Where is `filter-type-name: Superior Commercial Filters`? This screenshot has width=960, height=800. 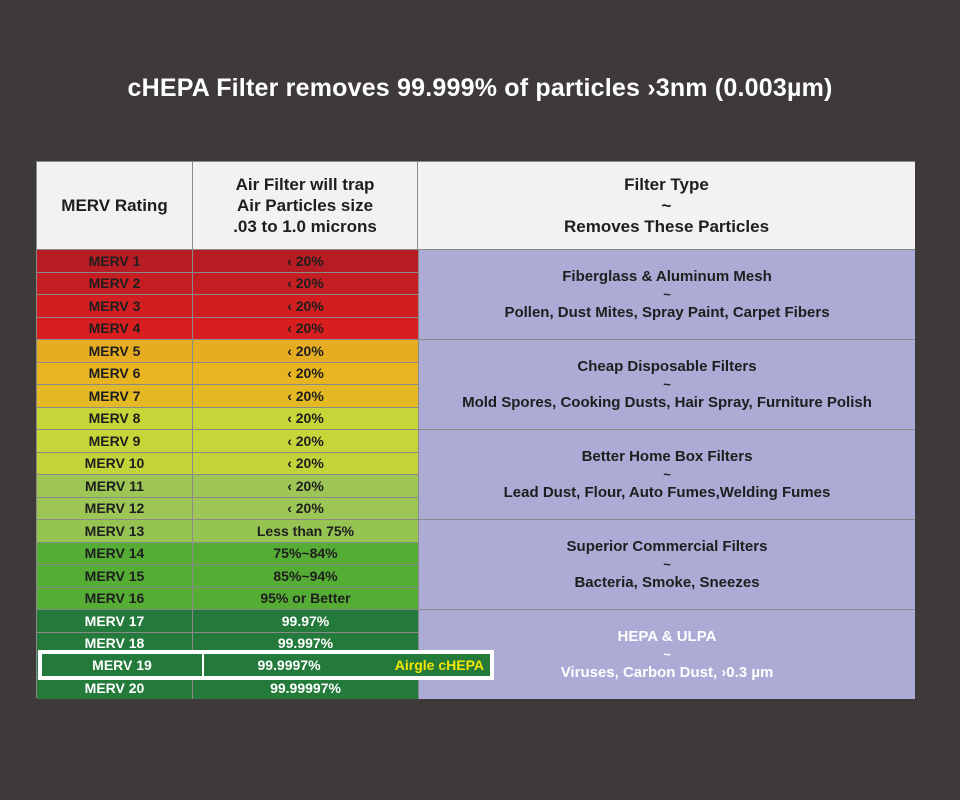 filter-type-name: Superior Commercial Filters is located at coordinates (667, 546).